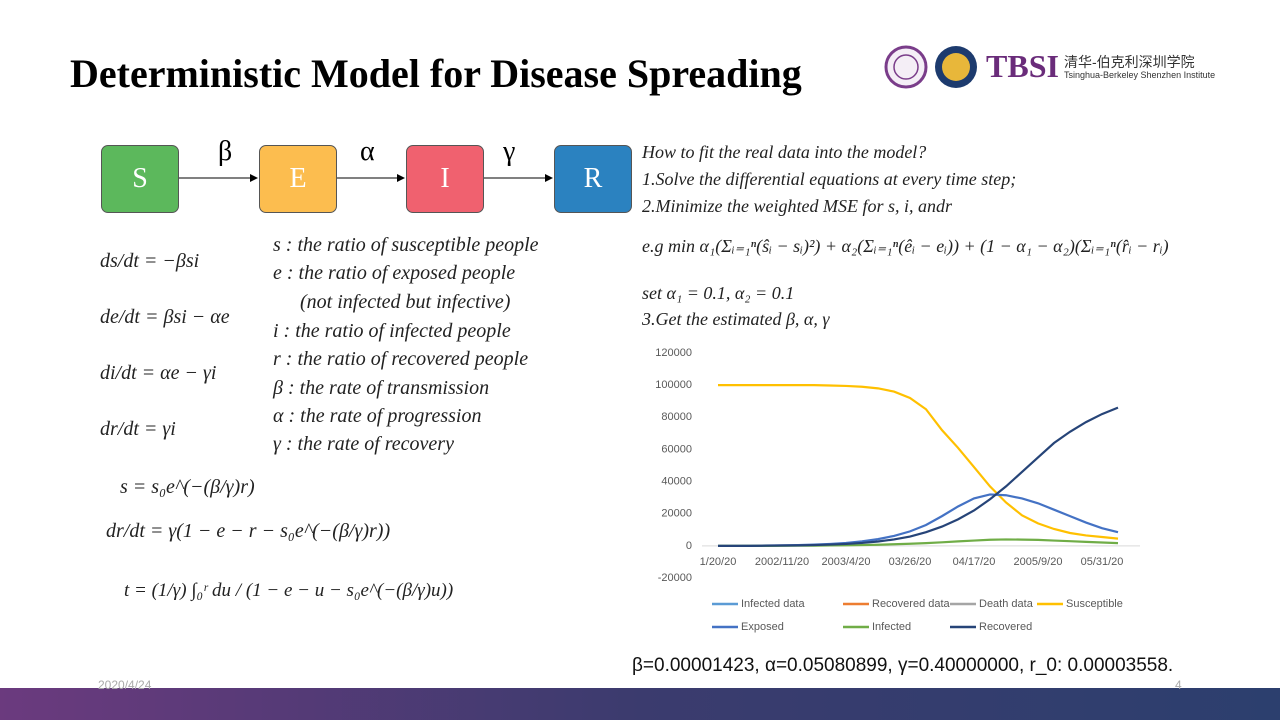 The image size is (1280, 720). I want to click on y-tick-label: -20000, so click(675, 578).